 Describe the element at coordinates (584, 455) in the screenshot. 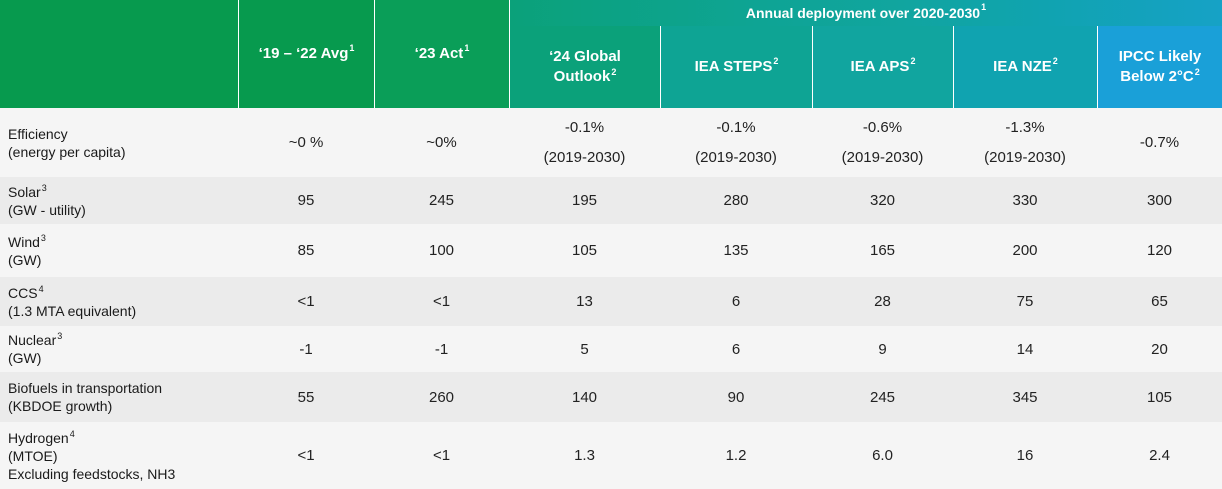

I see `table-cell: 1.3` at that location.